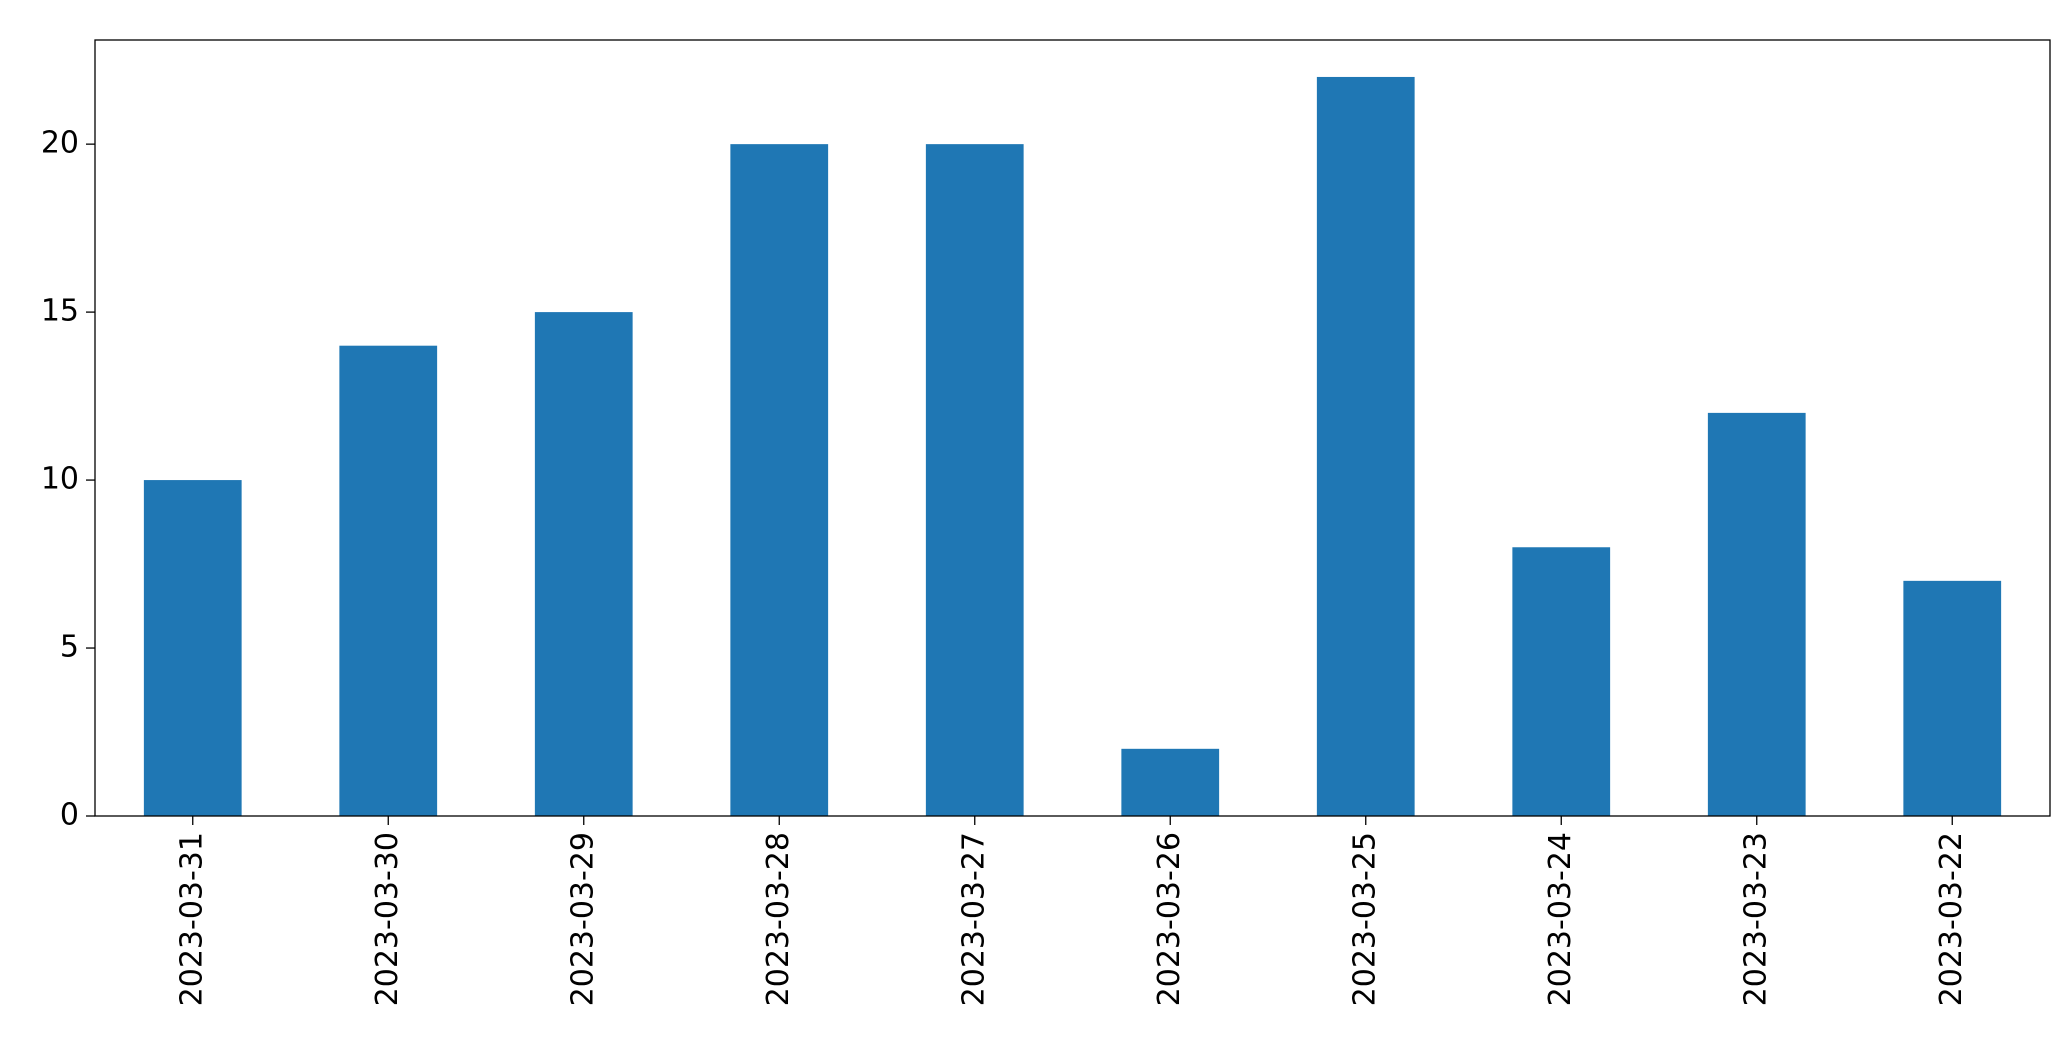  I want to click on x-tick-label: 2023-03-26, so click(1169, 919).